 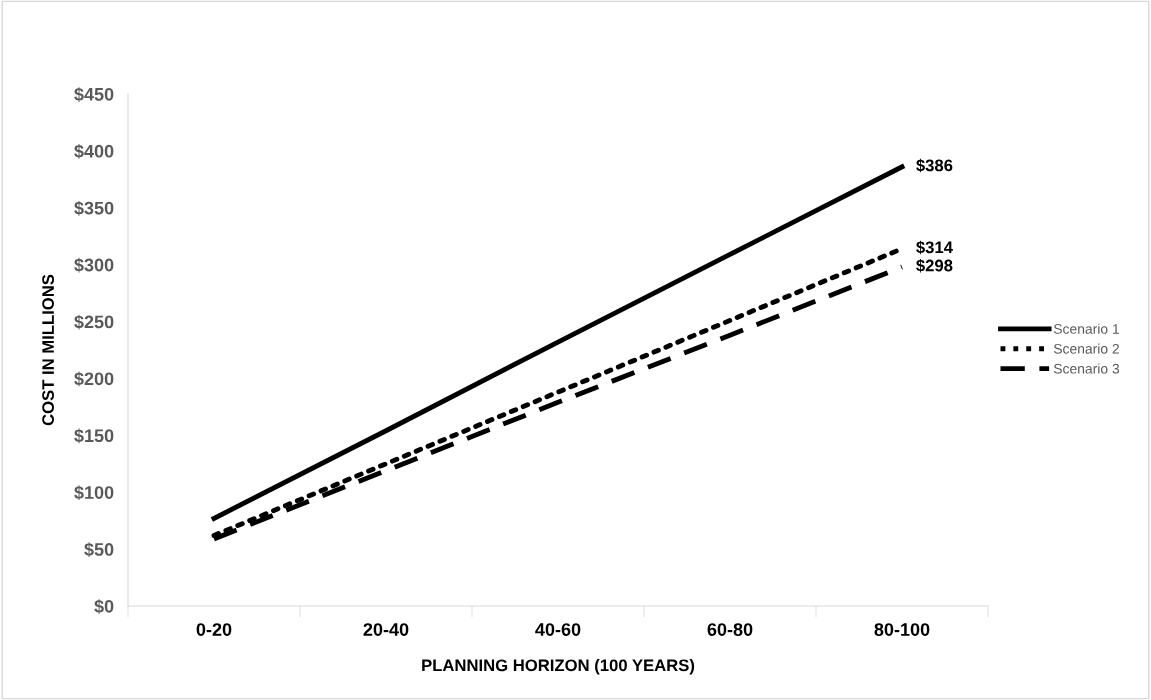 What do you see at coordinates (94, 493) in the screenshot?
I see `y-tick-label: $100` at bounding box center [94, 493].